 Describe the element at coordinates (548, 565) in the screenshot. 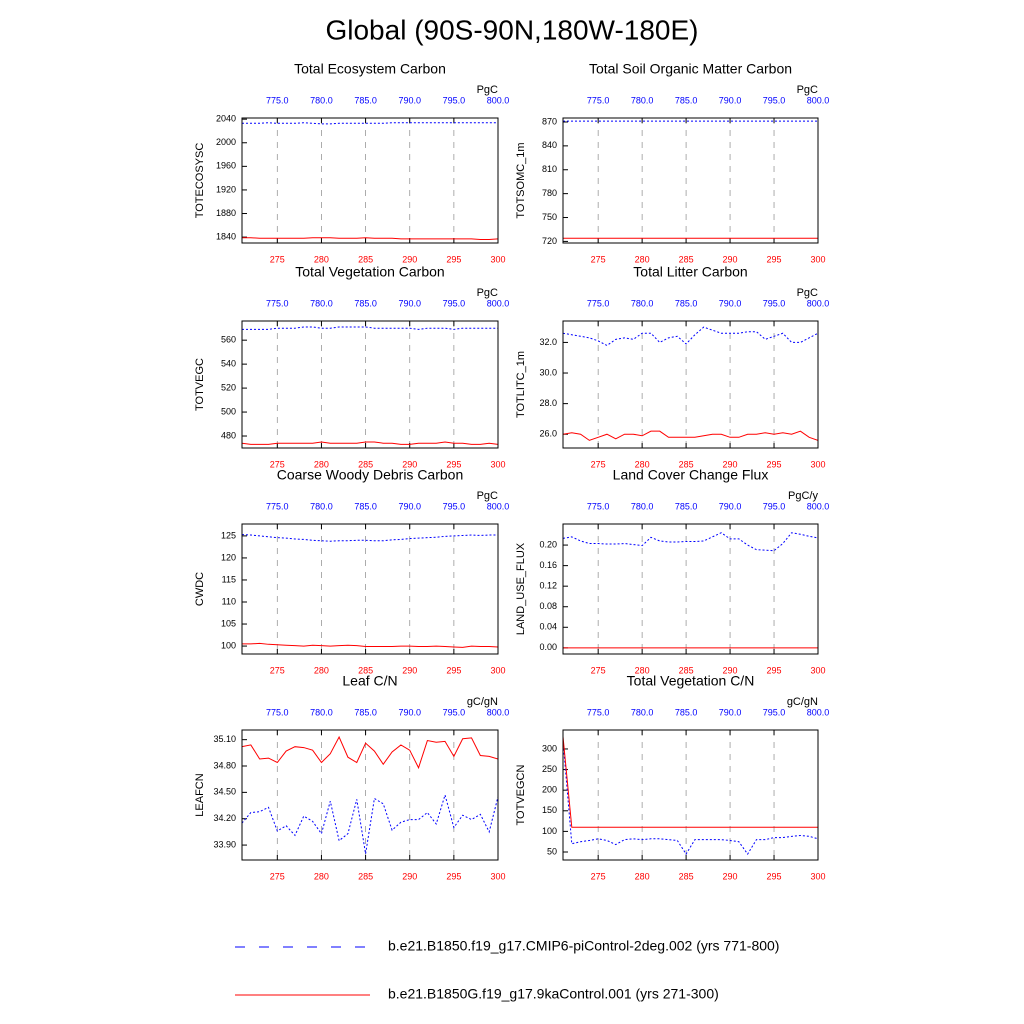

I see `y-tick-label: 0.16` at that location.